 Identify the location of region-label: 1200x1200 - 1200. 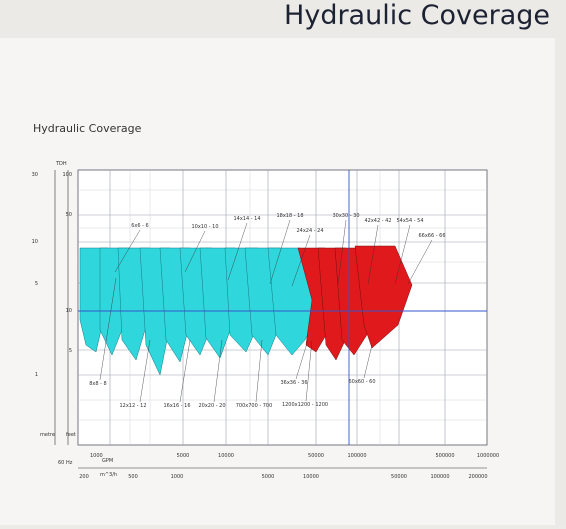
(305, 405).